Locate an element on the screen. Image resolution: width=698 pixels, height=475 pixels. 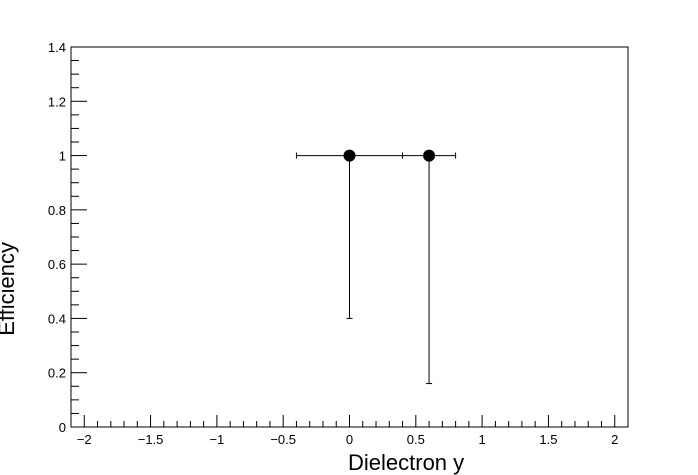
x-tick-label: 0 is located at coordinates (349, 439).